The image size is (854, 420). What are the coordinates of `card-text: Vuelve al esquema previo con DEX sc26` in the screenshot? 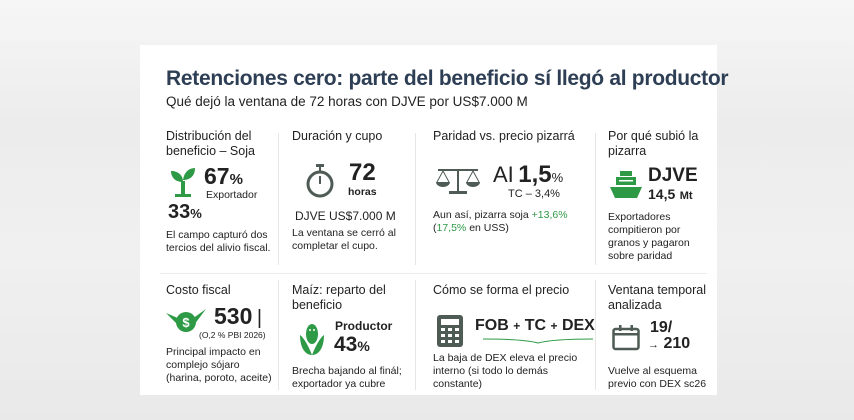 It's located at (657, 377).